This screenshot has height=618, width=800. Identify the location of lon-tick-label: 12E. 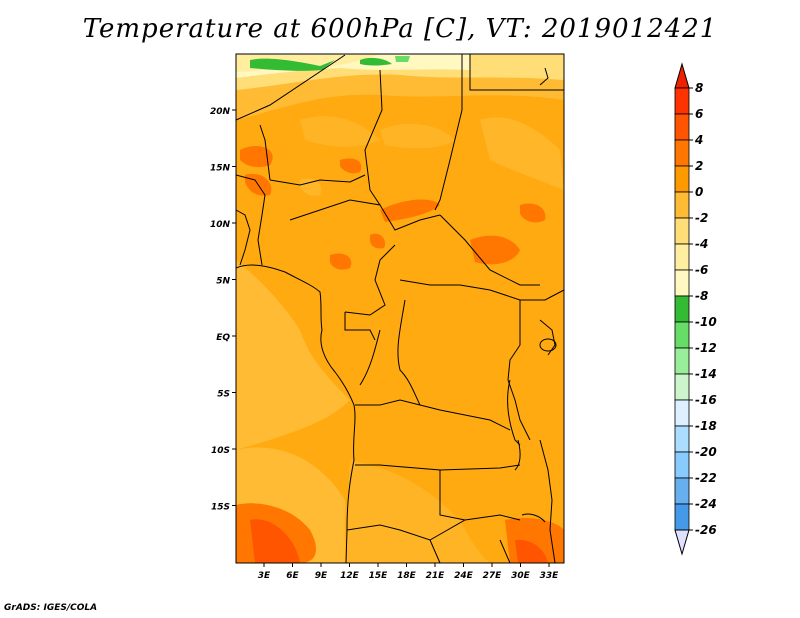
(350, 576).